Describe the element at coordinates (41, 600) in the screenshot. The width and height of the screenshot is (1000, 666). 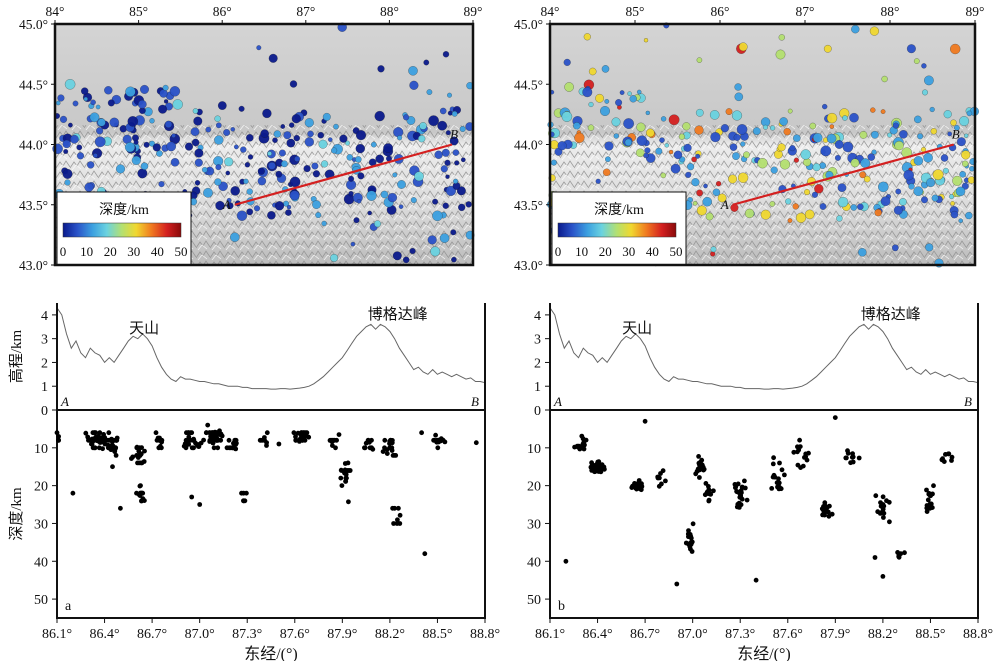
I see `y-tick-label: 50` at that location.